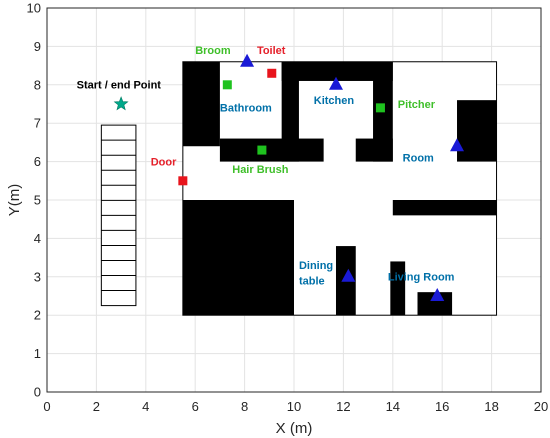  Describe the element at coordinates (260, 170) in the screenshot. I see `annotation-label: Hair Brush` at that location.